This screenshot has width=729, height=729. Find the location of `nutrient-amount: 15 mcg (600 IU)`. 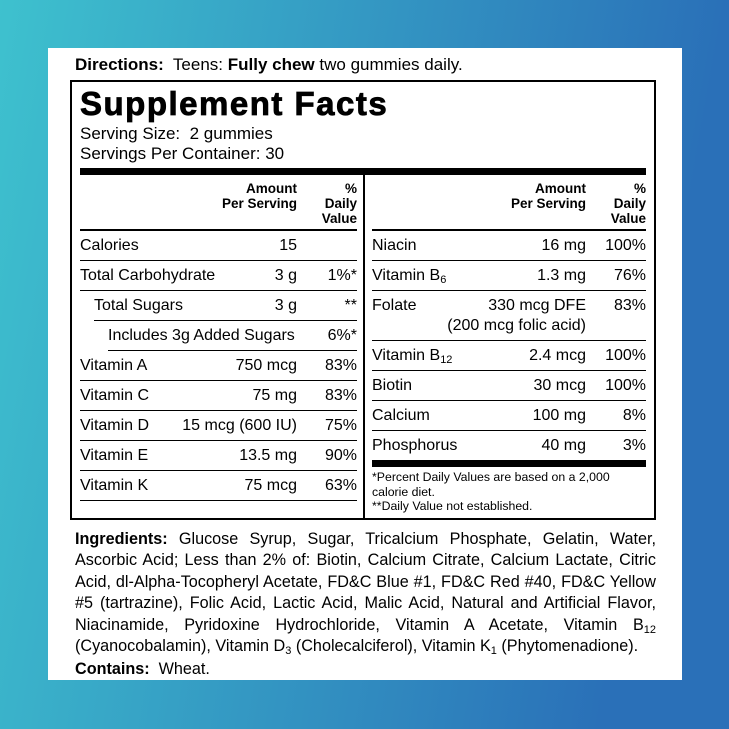

nutrient-amount: 15 mcg (600 IU) is located at coordinates (239, 425).